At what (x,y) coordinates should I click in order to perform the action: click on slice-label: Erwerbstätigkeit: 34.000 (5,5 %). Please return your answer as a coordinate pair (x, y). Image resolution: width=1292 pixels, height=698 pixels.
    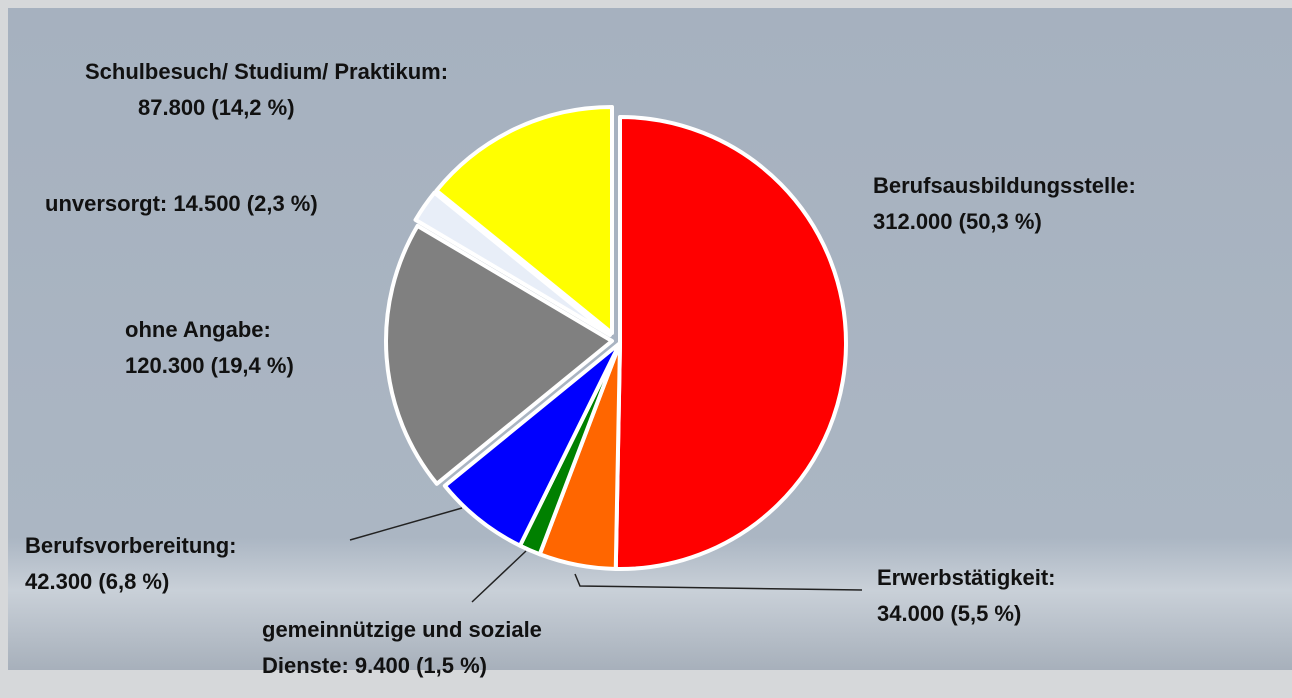
    Looking at the image, I should click on (1027, 596).